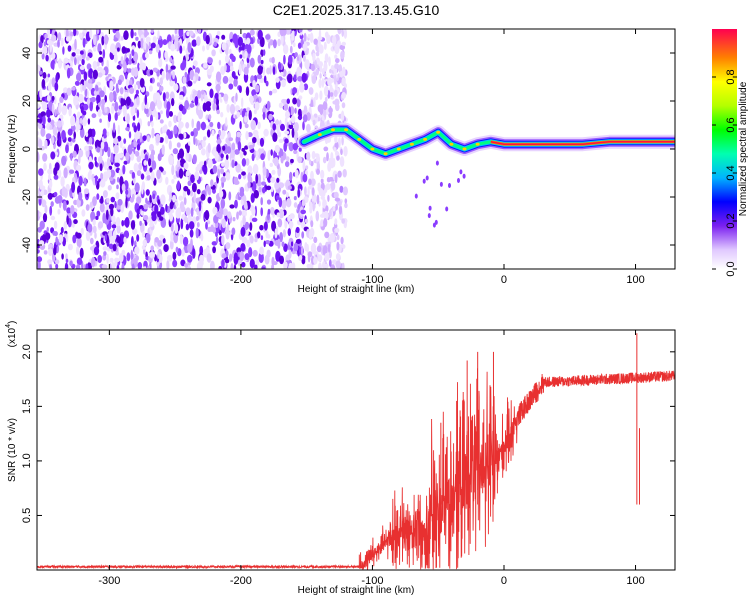 The width and height of the screenshot is (750, 600). I want to click on scatter-blob, so click(449, 185).